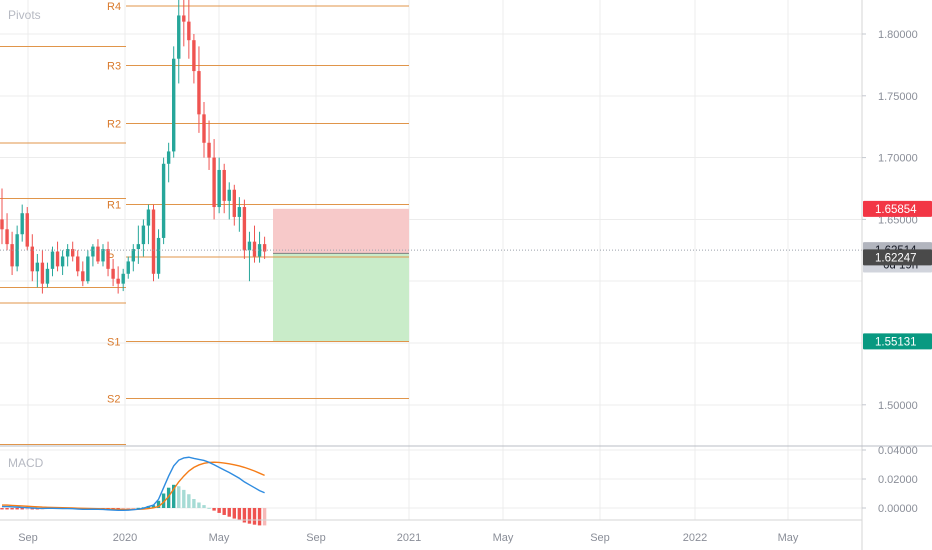  Describe the element at coordinates (125, 538) in the screenshot. I see `time-tick-label: 2020` at that location.